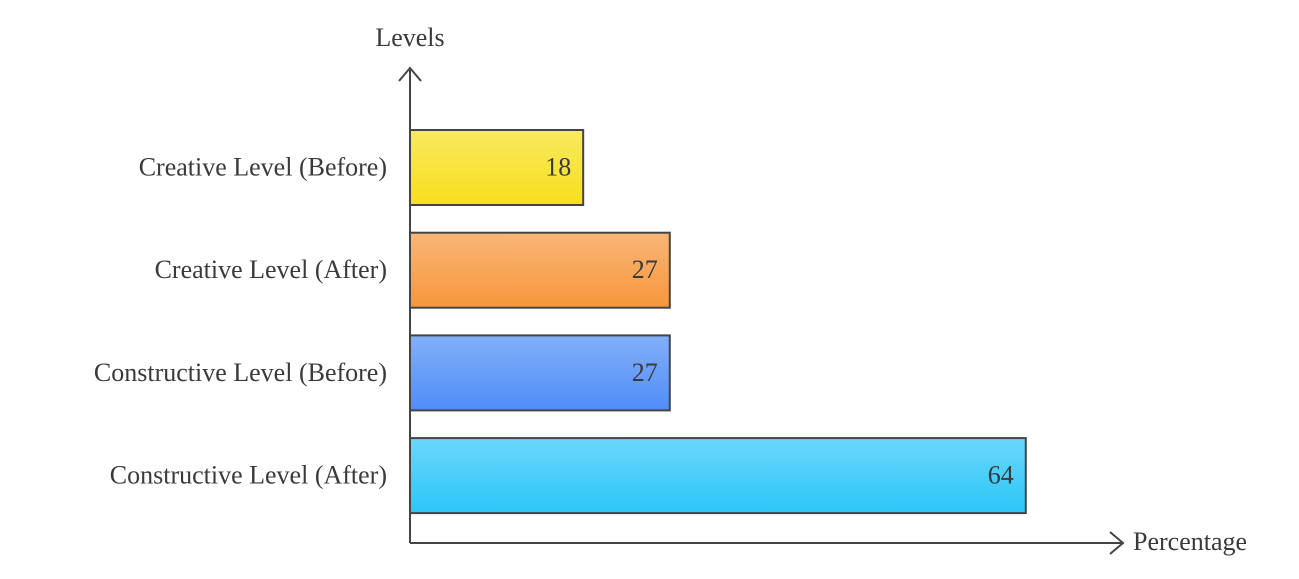 This screenshot has width=1299, height=579. What do you see at coordinates (248, 475) in the screenshot?
I see `y-tick-label: Constructive Level (After)` at bounding box center [248, 475].